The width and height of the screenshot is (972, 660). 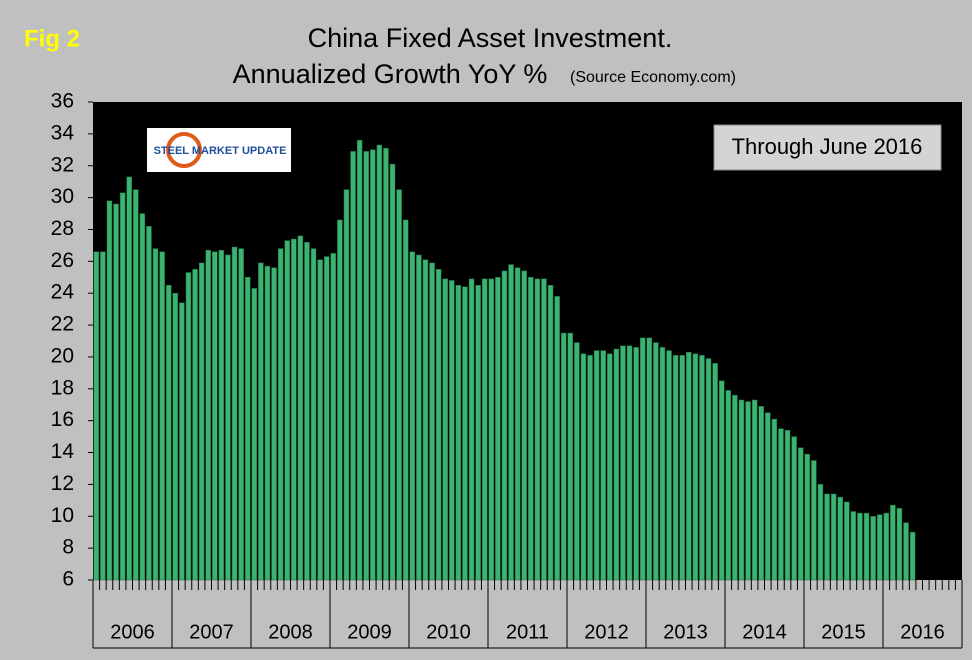 I want to click on y-tick-label: 36, so click(x=62, y=101).